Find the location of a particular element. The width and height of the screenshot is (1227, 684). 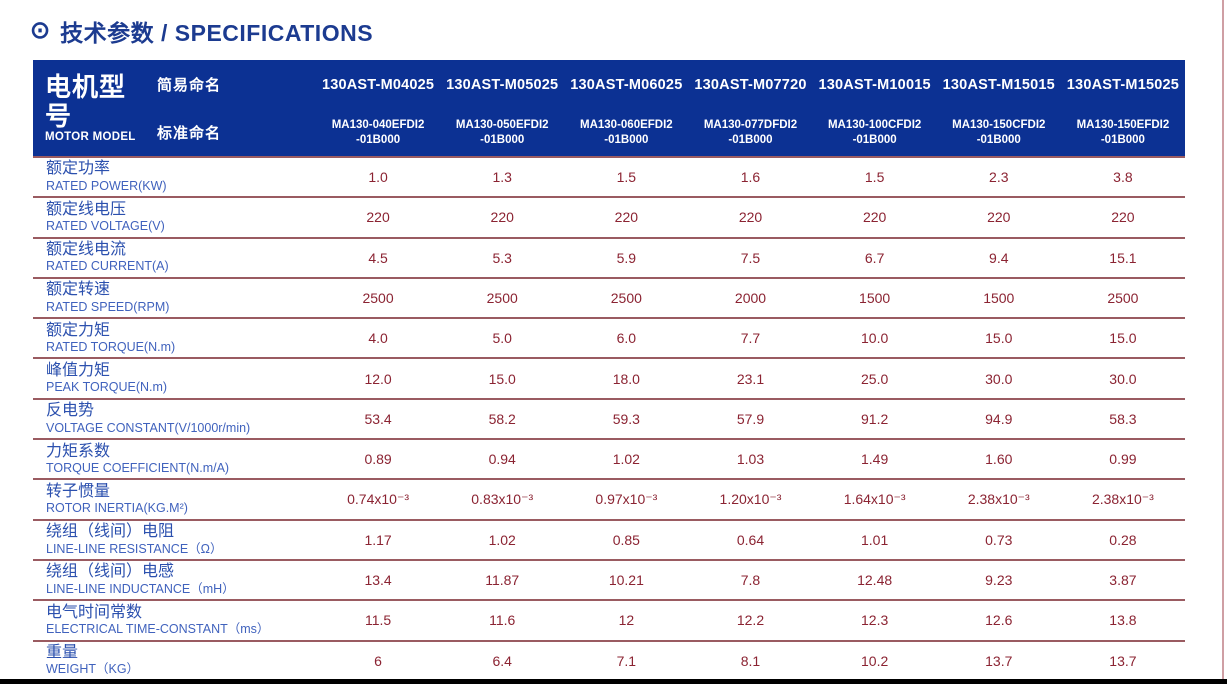

page-title: ⊙ 技术参数 / SPECIFICATIONS is located at coordinates (201, 31).